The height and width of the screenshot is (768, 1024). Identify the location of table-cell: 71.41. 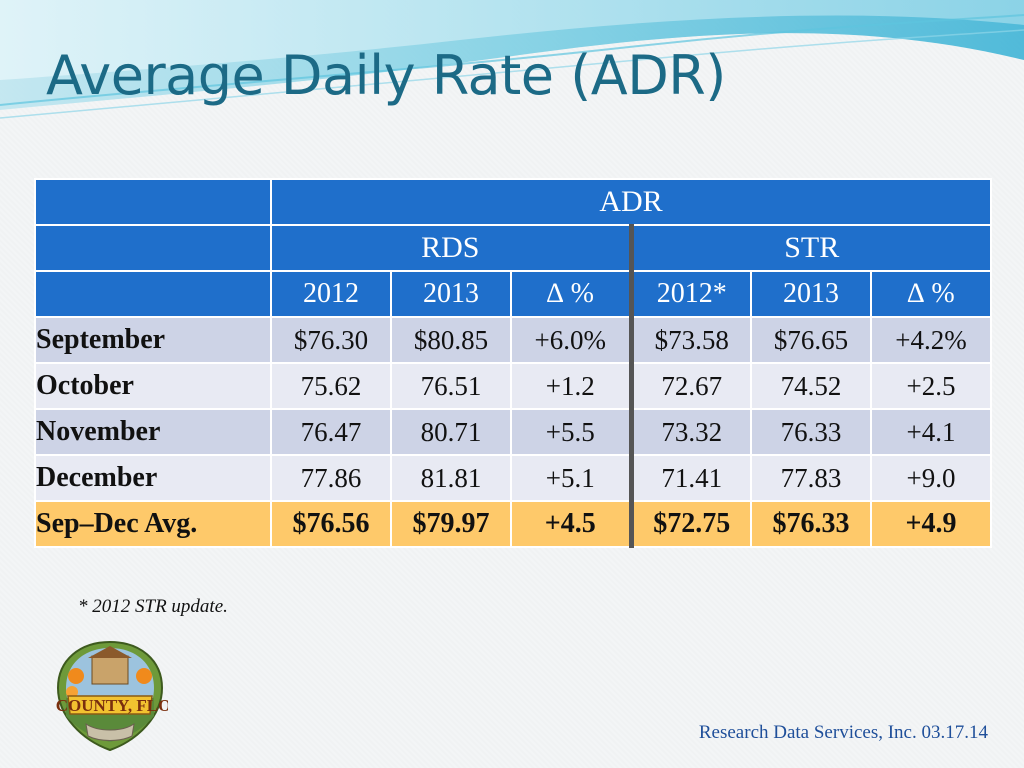
(690, 478).